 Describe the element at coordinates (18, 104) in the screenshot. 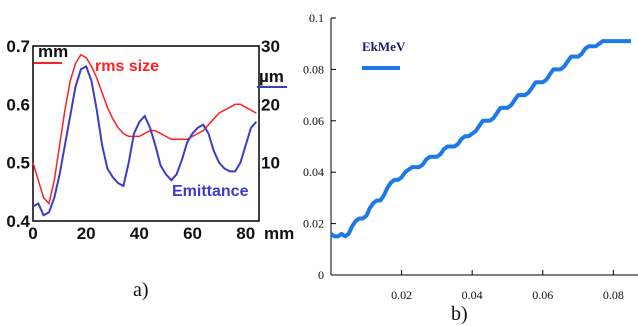

I see `panel-a-left-tick-label: 0.6` at that location.